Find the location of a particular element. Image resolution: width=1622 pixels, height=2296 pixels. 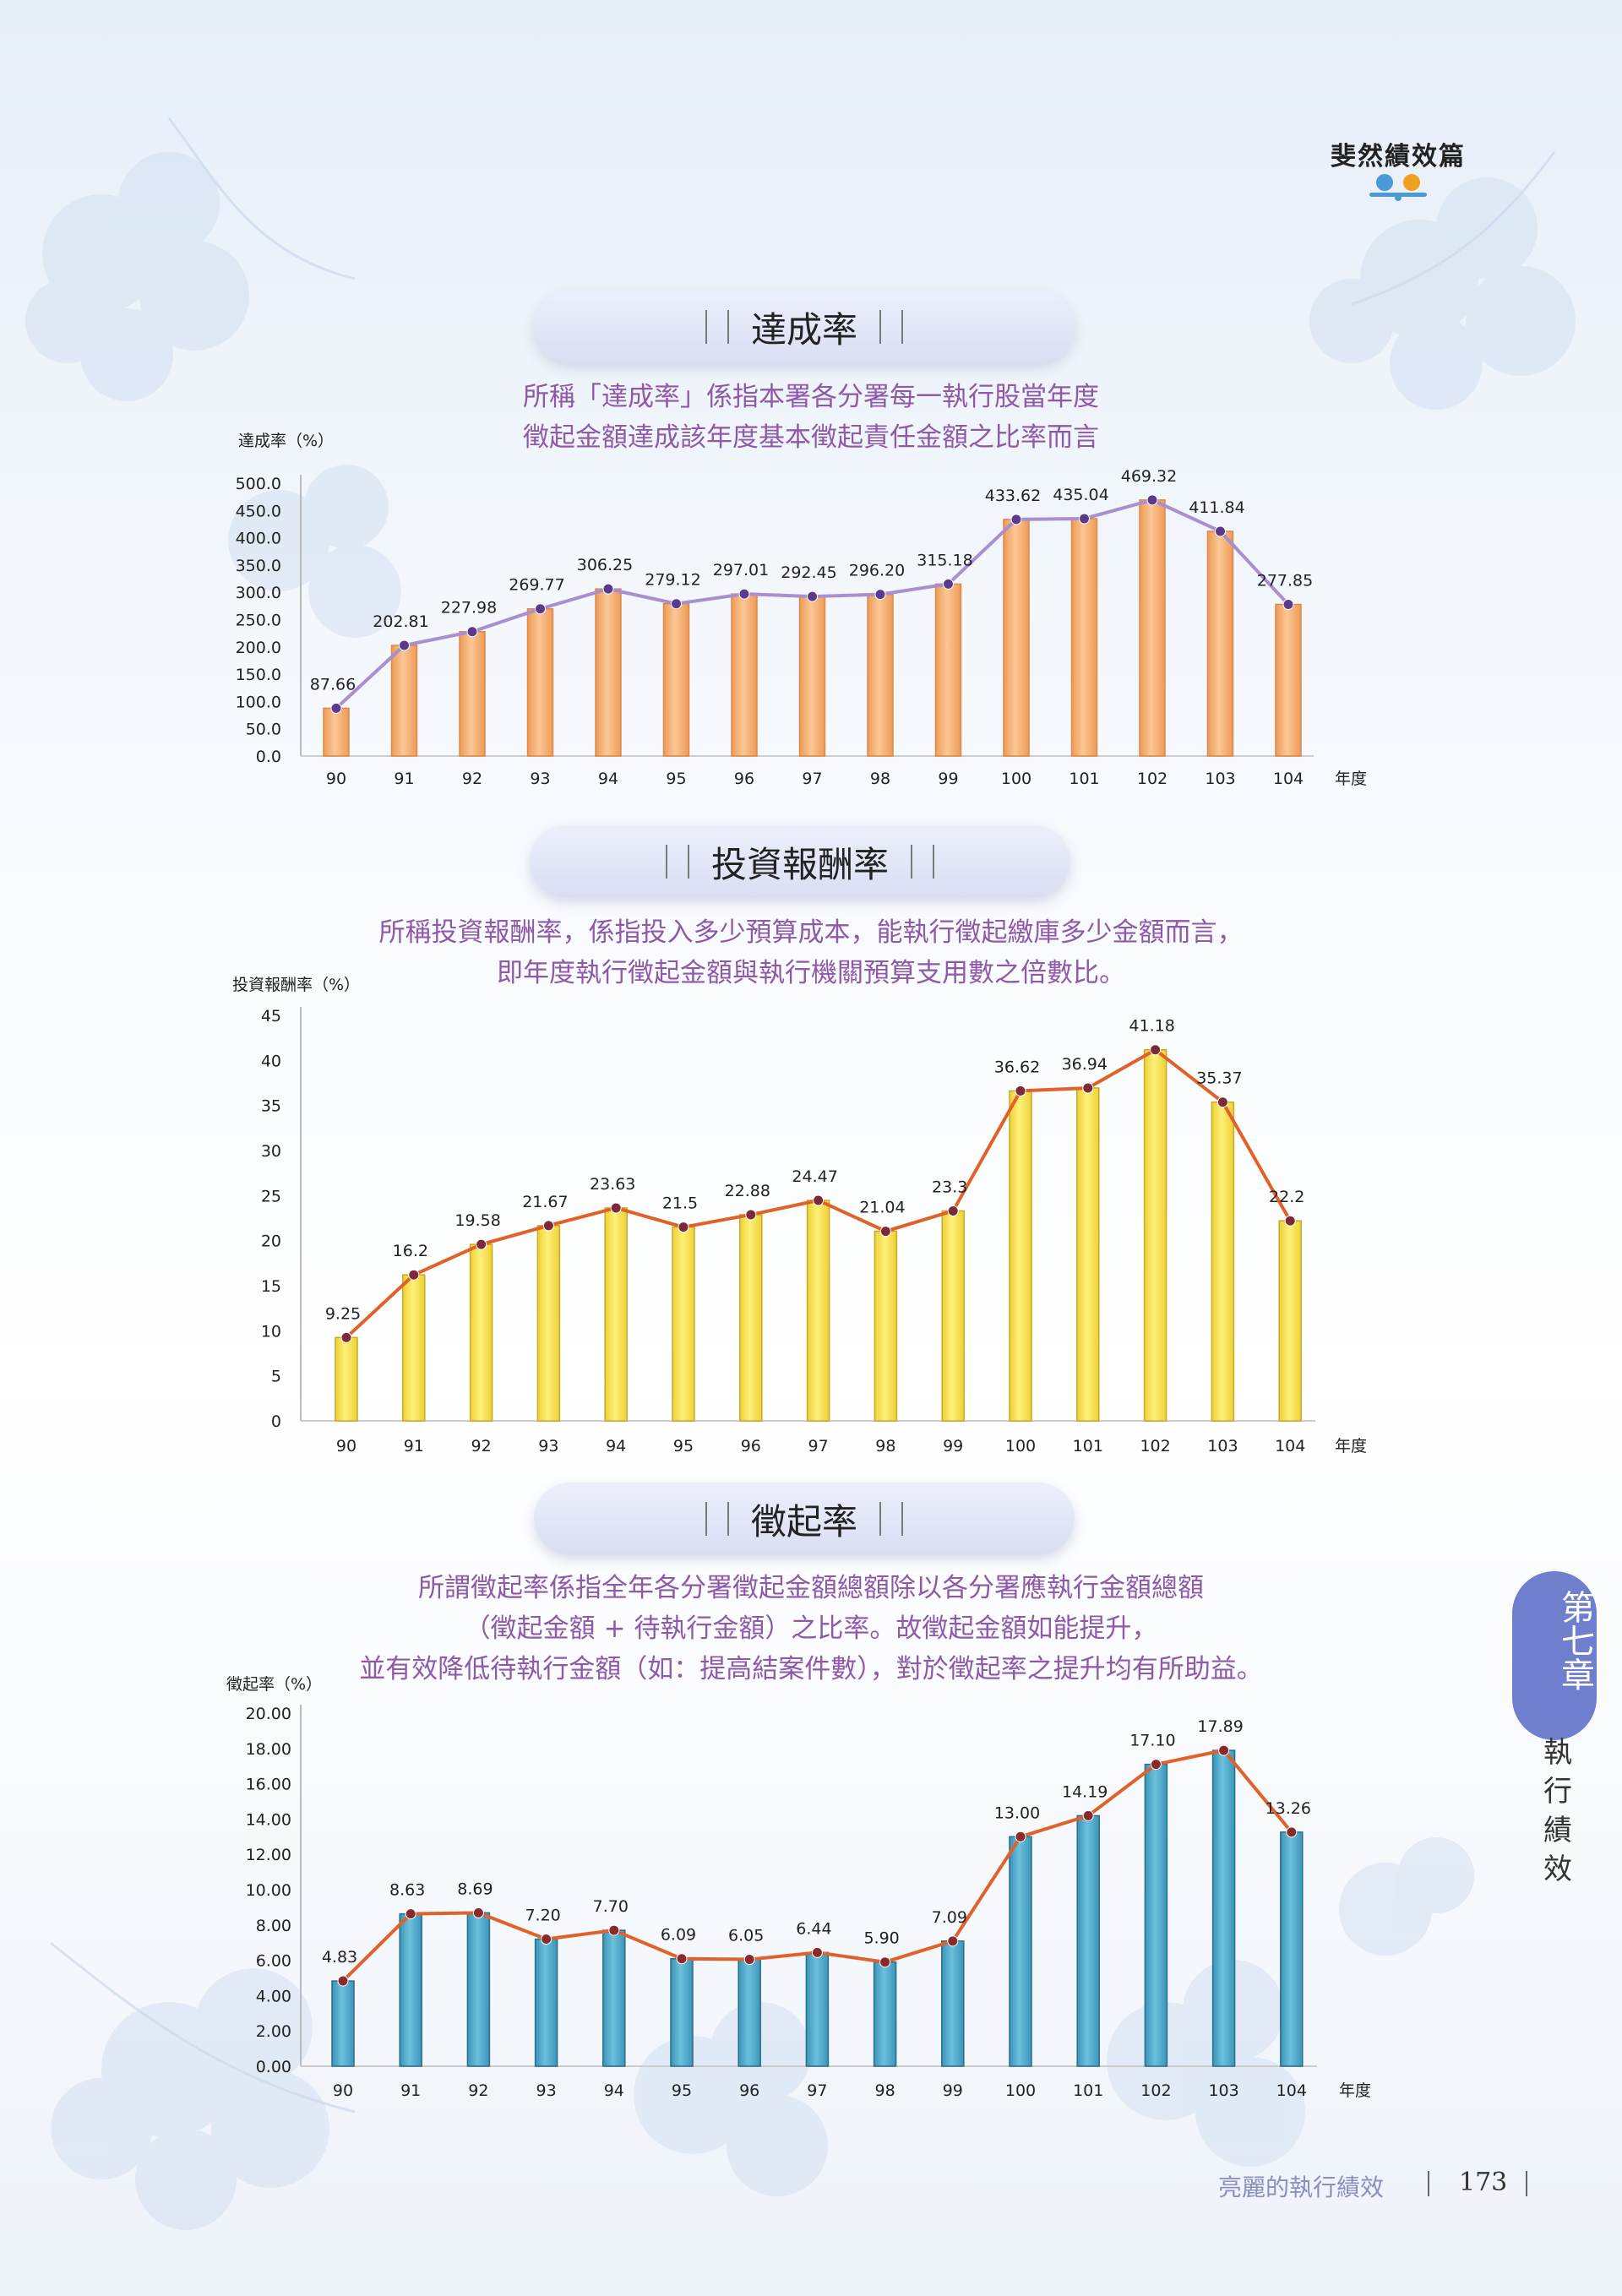

y-tick-label: 2.00 is located at coordinates (274, 2032).